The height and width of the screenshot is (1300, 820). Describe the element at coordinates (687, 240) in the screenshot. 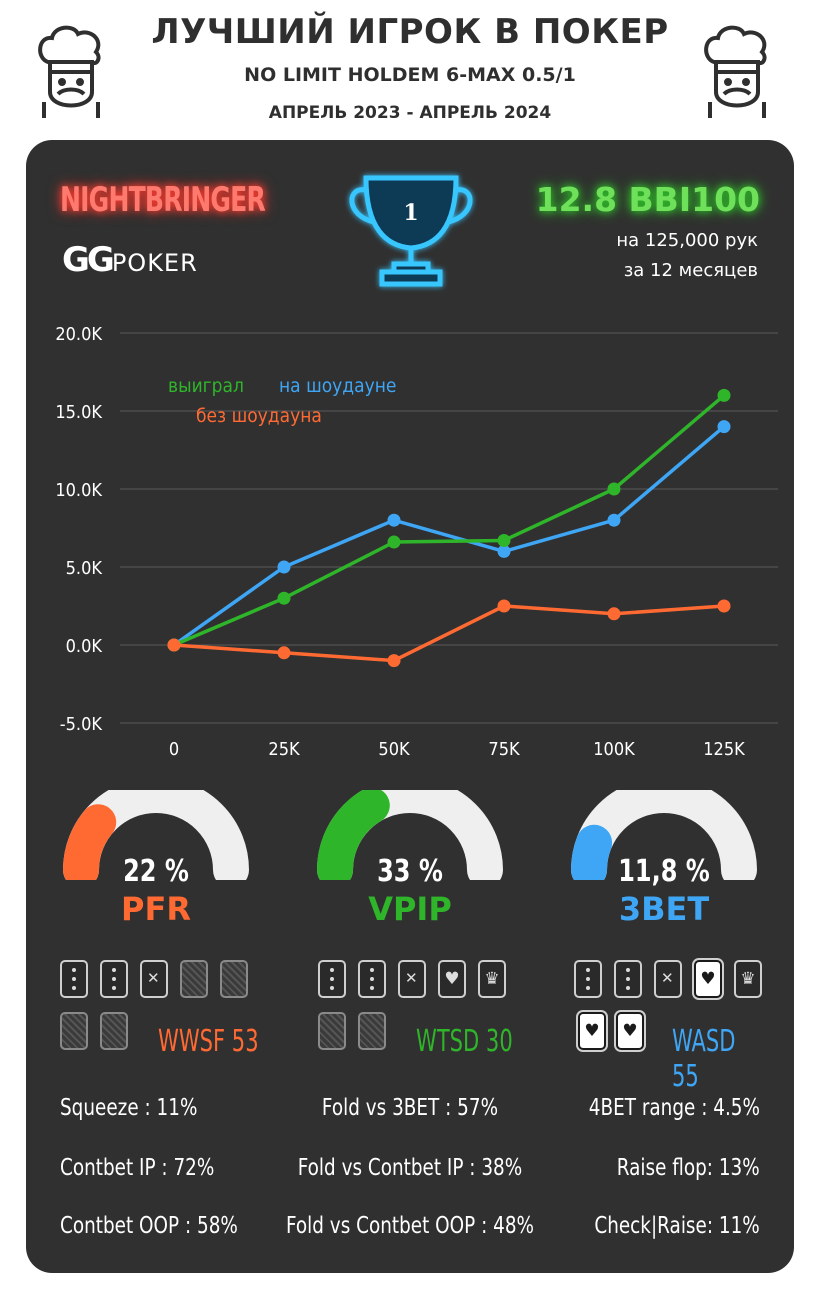

I see `hands-count: на 125,000 рук` at that location.